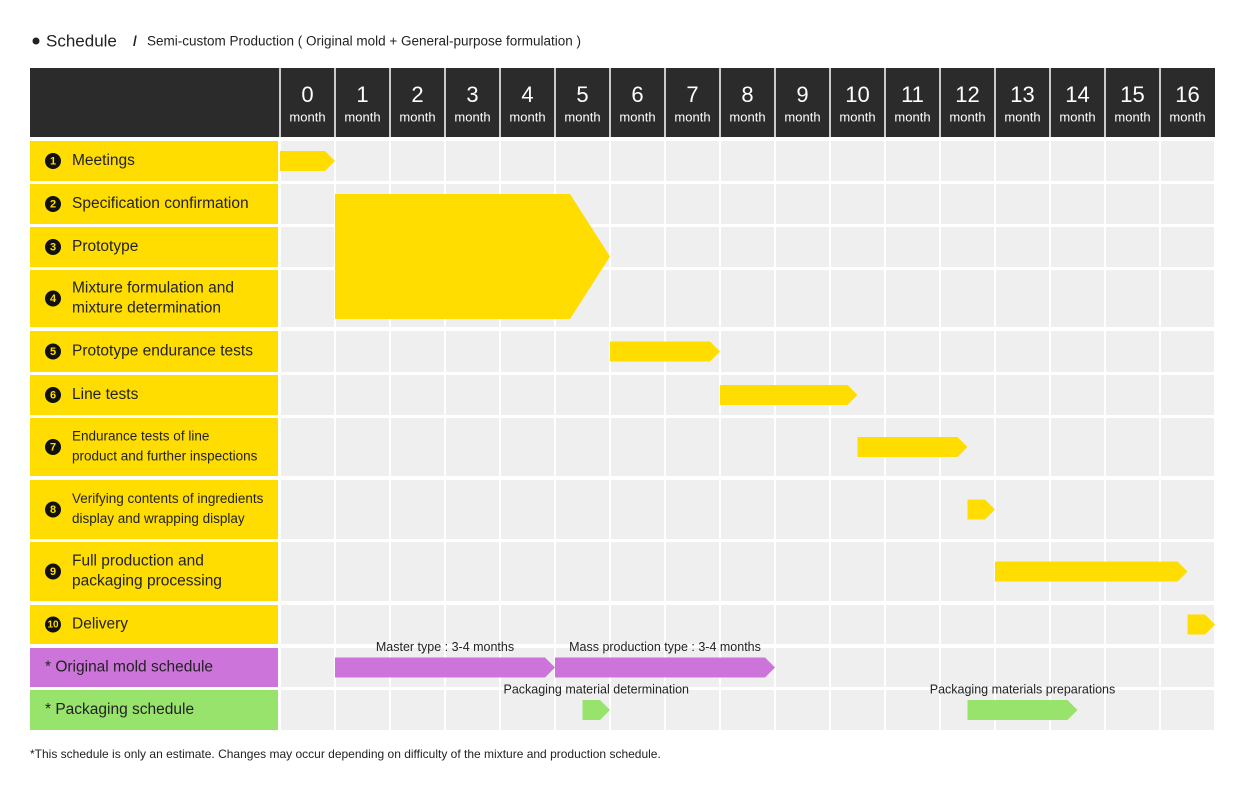 This screenshot has height=794, width=1245. What do you see at coordinates (967, 94) in the screenshot?
I see `x-tick-label: 12` at bounding box center [967, 94].